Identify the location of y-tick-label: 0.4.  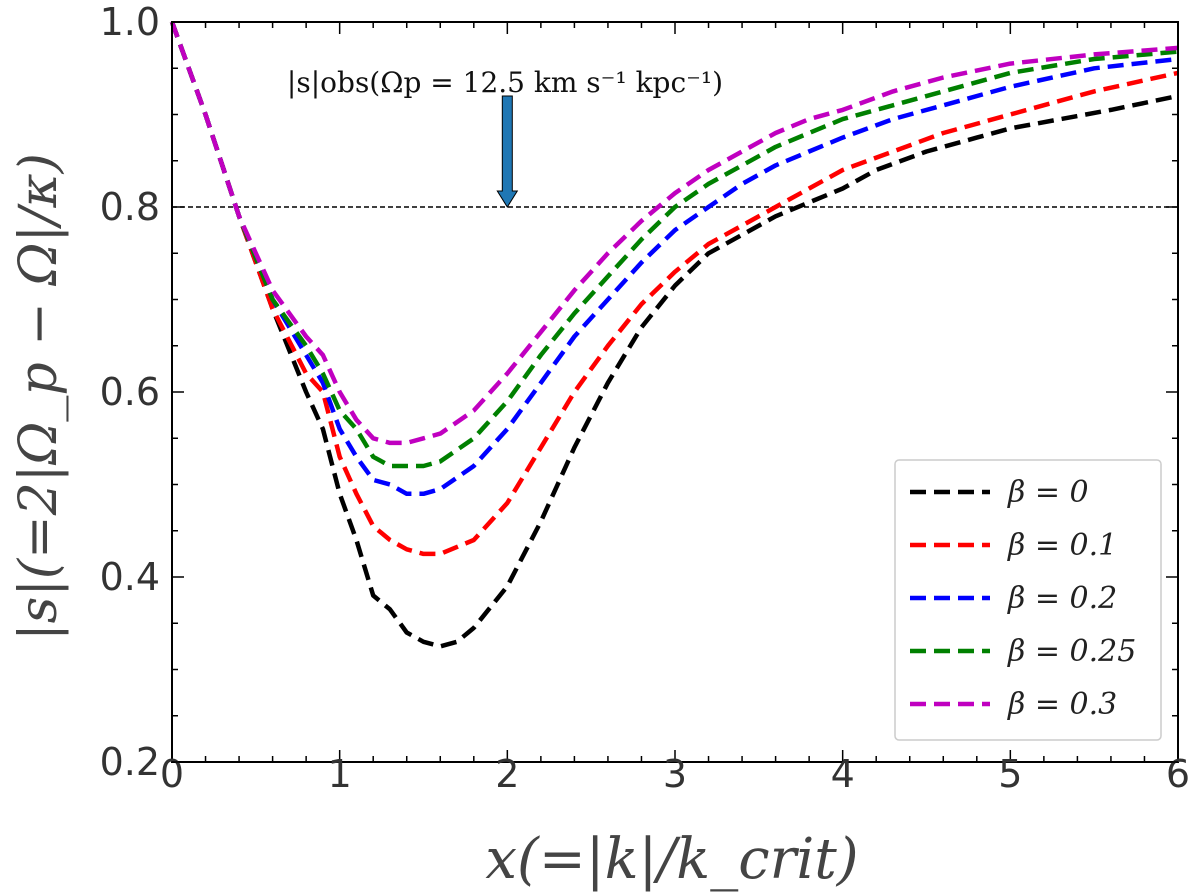
(130, 577).